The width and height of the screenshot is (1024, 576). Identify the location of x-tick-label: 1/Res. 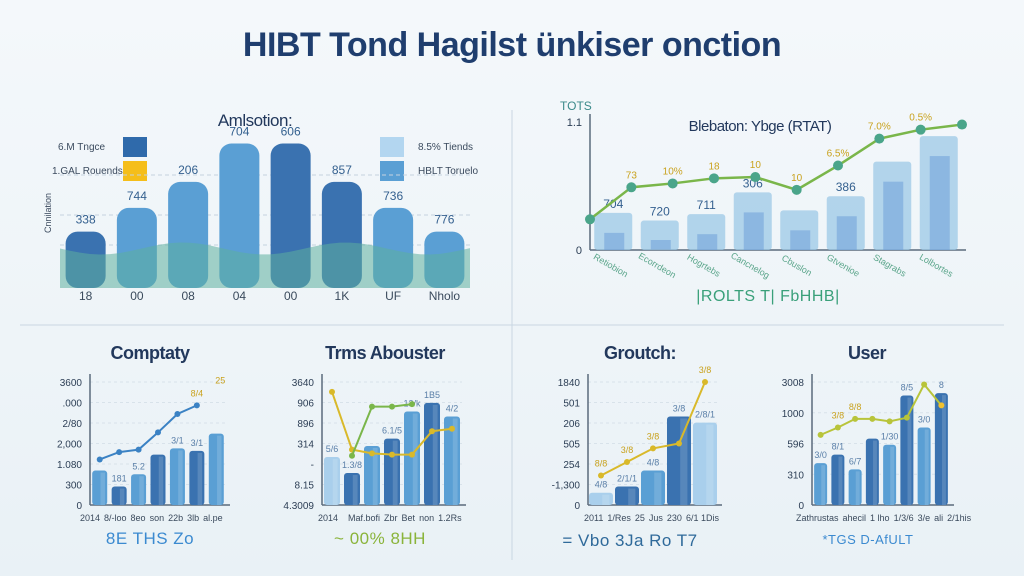
(619, 518).